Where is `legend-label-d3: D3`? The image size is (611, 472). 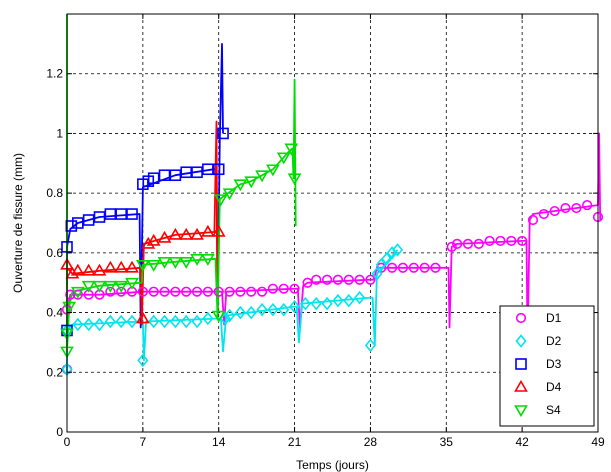
legend-label-d3: D3 is located at coordinates (554, 364).